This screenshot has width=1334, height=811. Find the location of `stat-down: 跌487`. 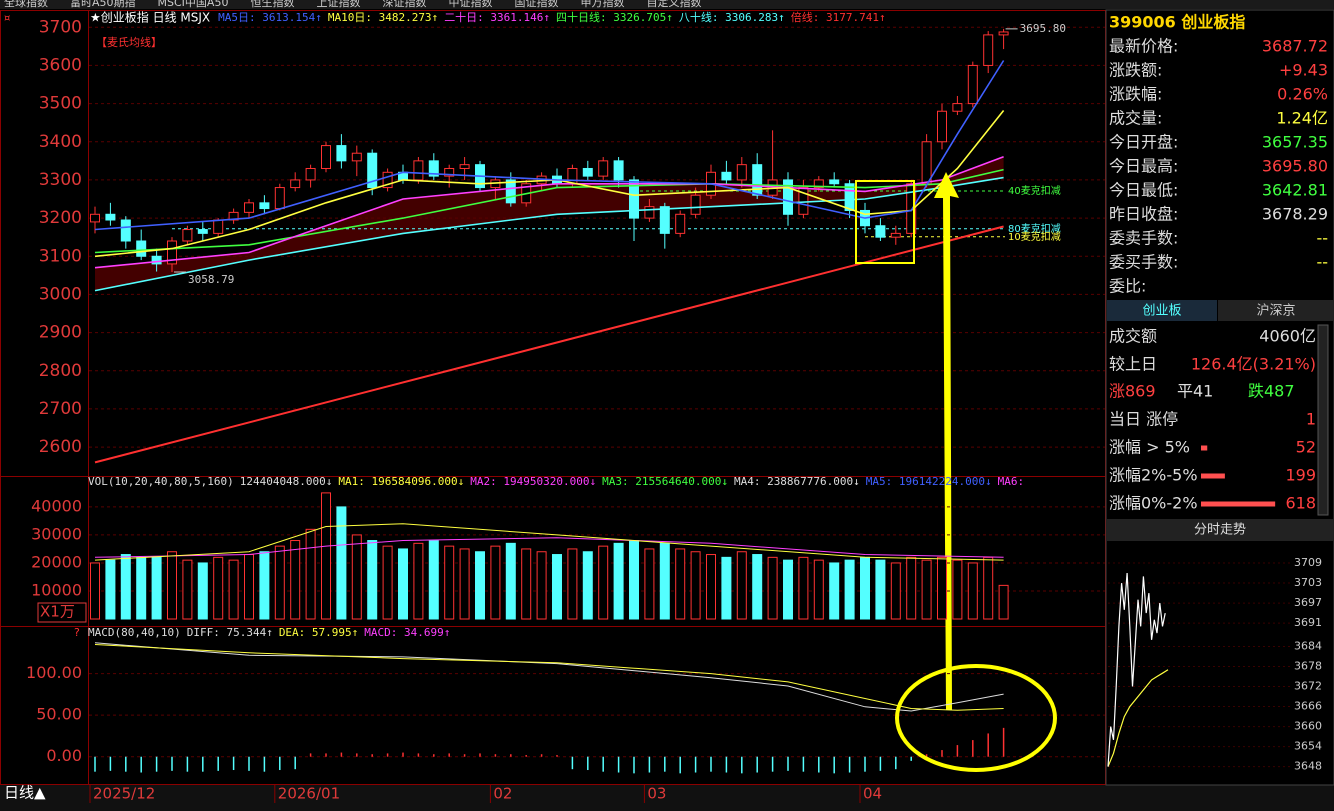

stat-down: 跌487 is located at coordinates (1271, 391).